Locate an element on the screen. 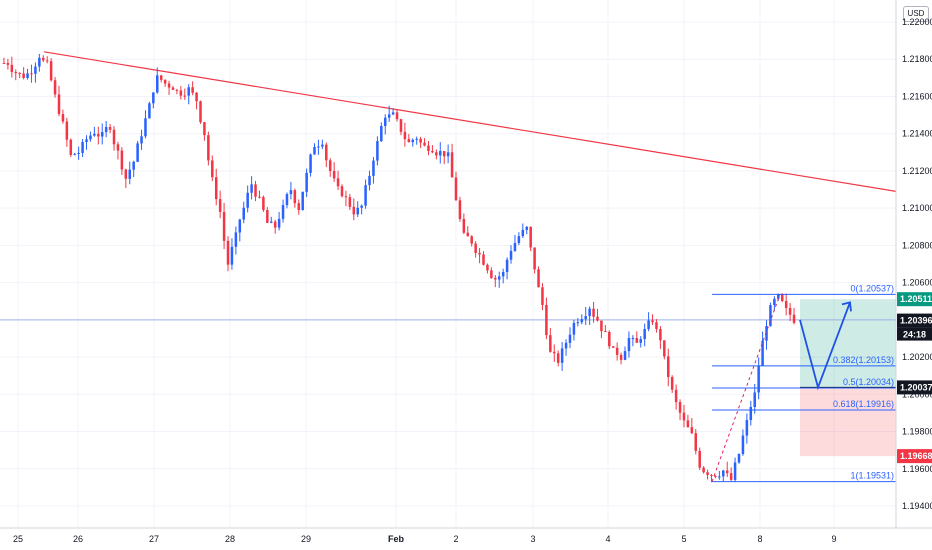 Image resolution: width=932 pixels, height=550 pixels. take-profit-zone is located at coordinates (848, 343).